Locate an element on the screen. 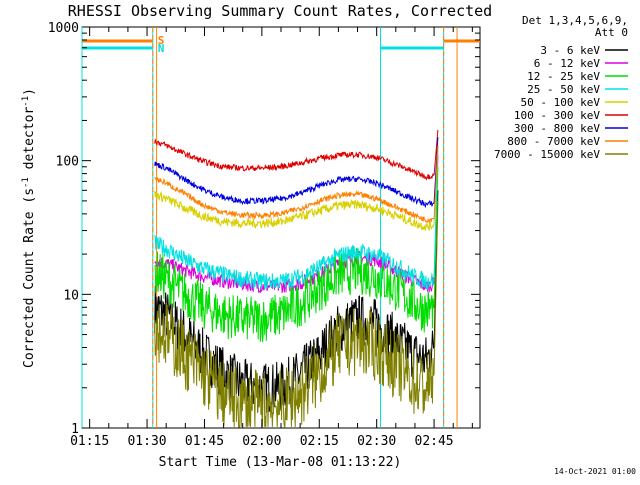 The width and height of the screenshot is (640, 485). footer-date: 14-Oct-2021 01:00 is located at coordinates (595, 471).